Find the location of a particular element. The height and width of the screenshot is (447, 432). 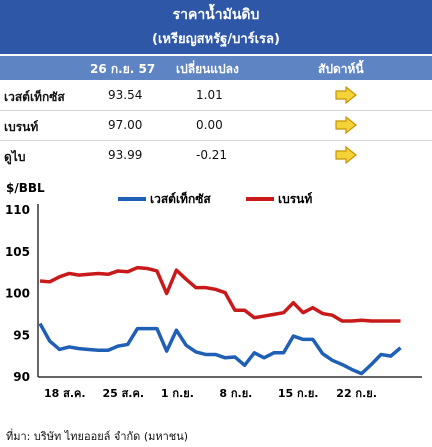

x-tick-label: 25 ส.ค. is located at coordinates (123, 393).